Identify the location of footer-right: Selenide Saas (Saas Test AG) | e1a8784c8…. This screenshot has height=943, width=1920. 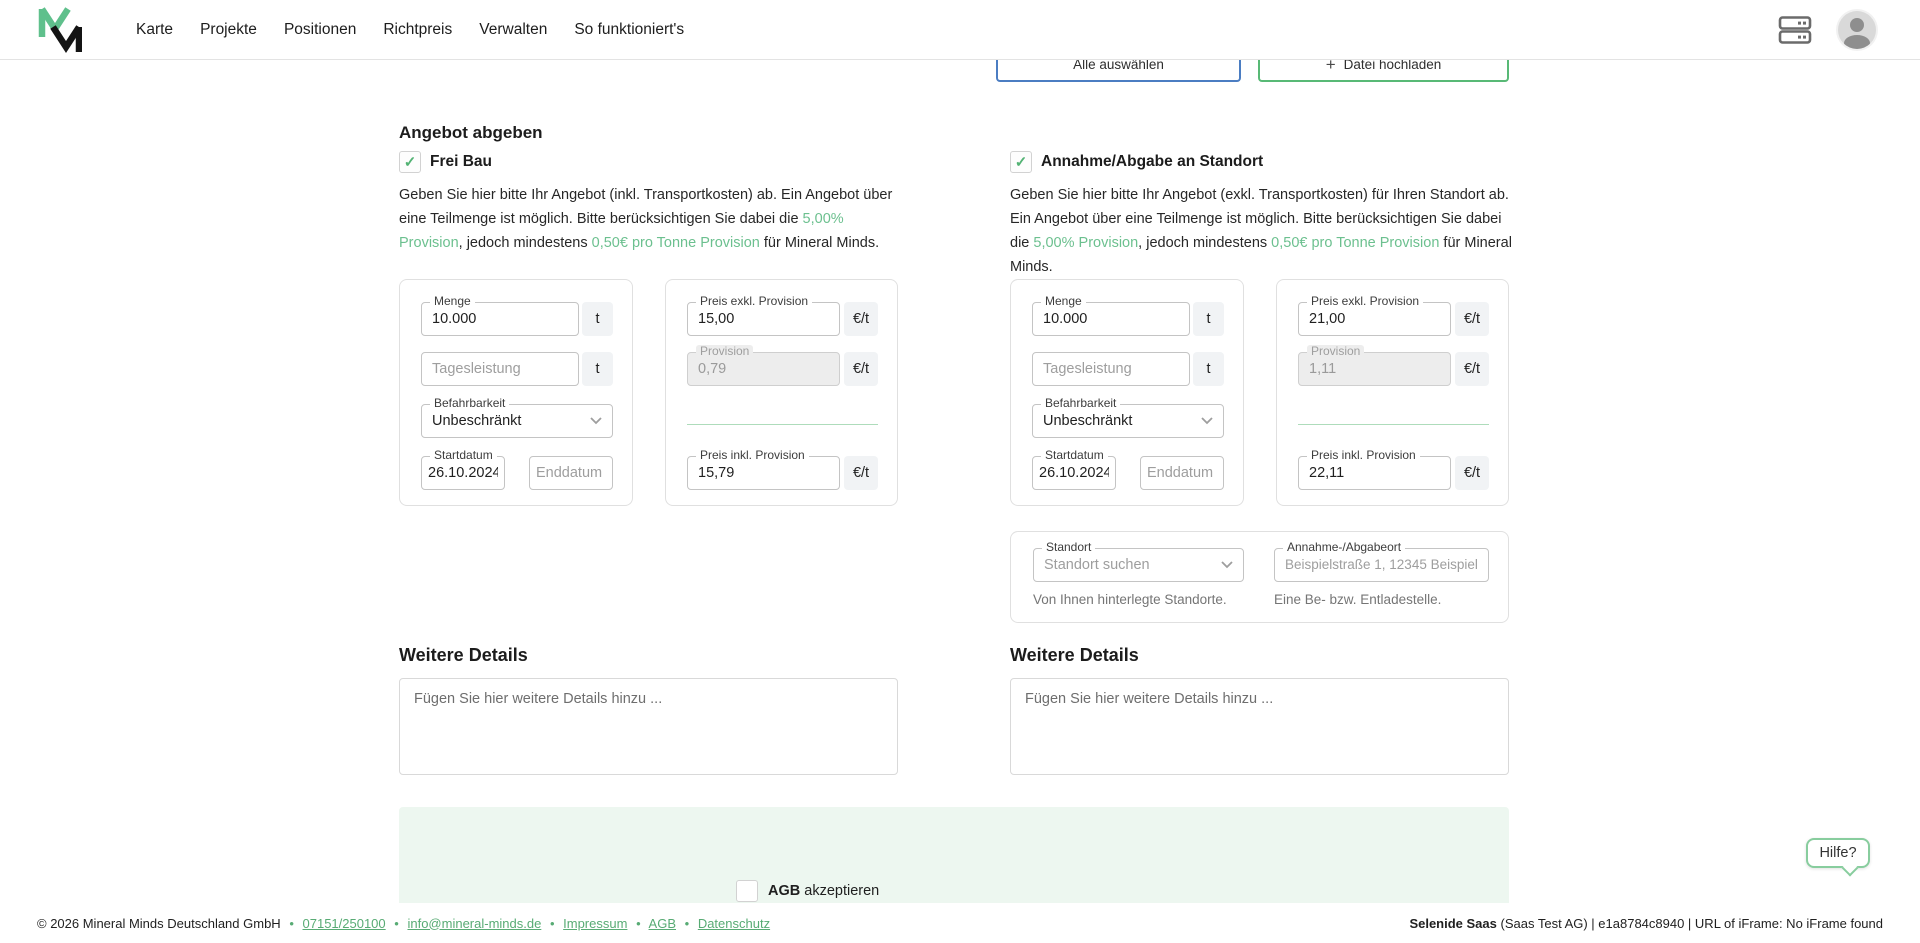
(1646, 923).